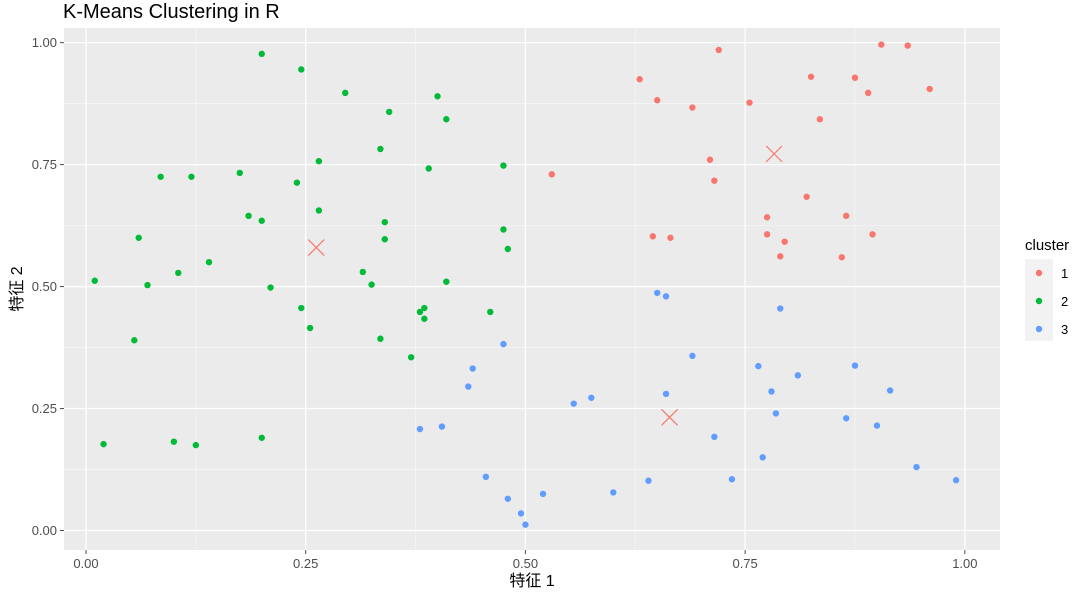 The height and width of the screenshot is (594, 1080). Describe the element at coordinates (305, 563) in the screenshot. I see `x-tick-label: 0.25` at that location.